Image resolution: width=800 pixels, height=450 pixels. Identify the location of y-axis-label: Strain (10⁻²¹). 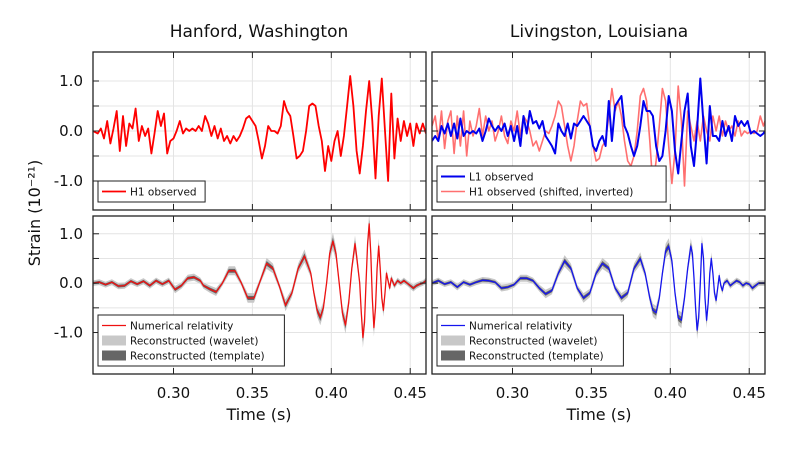
(34, 213).